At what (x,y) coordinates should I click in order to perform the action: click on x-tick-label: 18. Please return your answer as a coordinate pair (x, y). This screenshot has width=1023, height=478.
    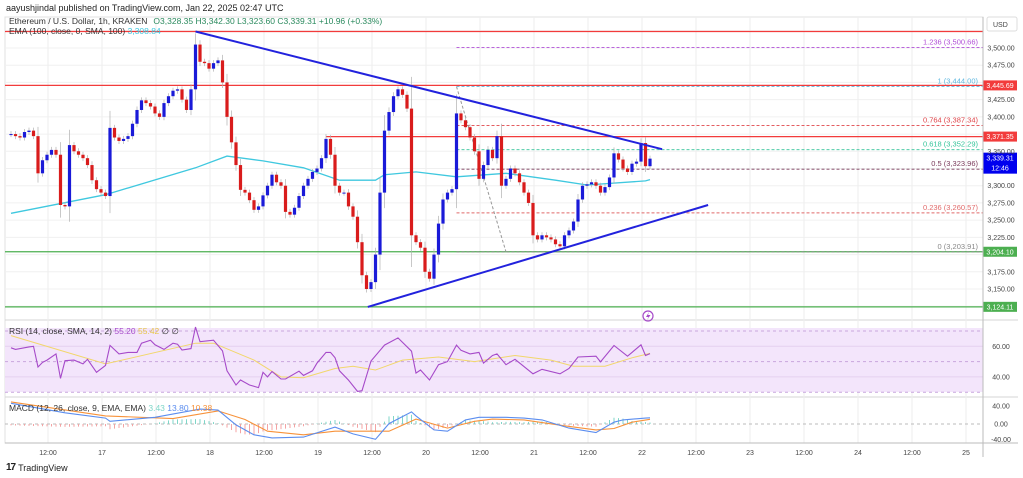
    Looking at the image, I should click on (210, 453).